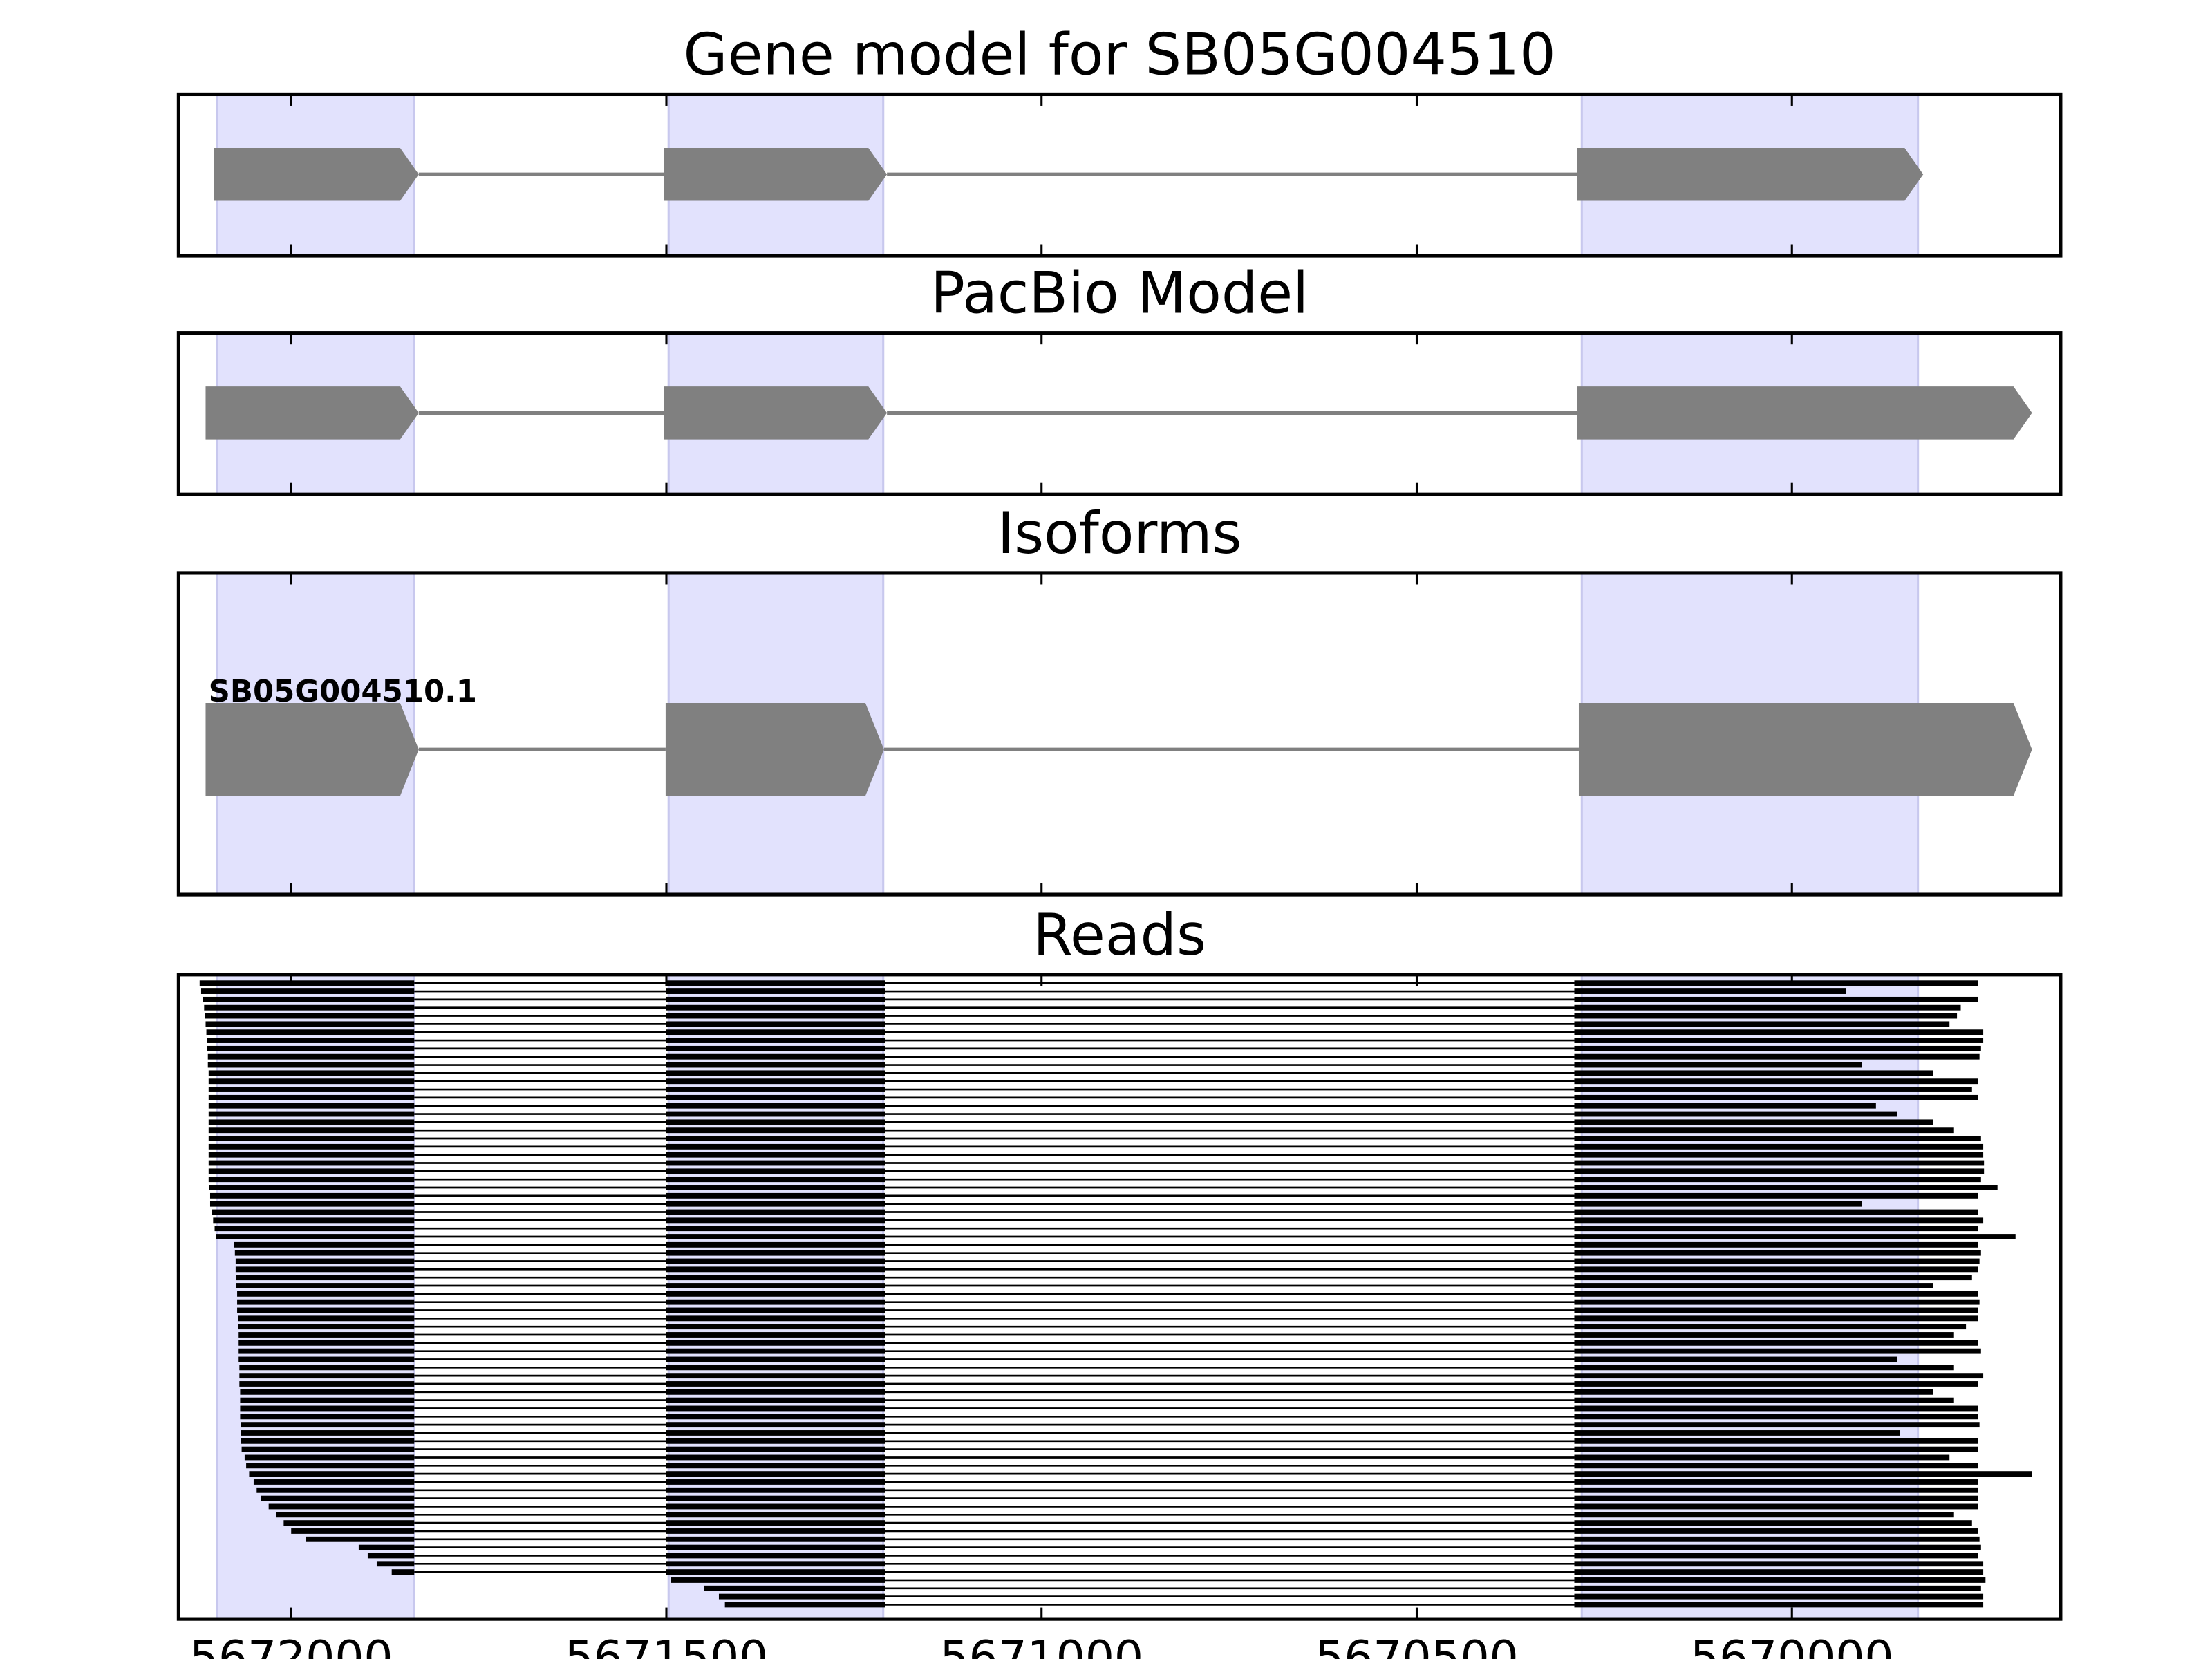 The image size is (2212, 1659). I want to click on x-tick-label: 5671500, so click(667, 1645).